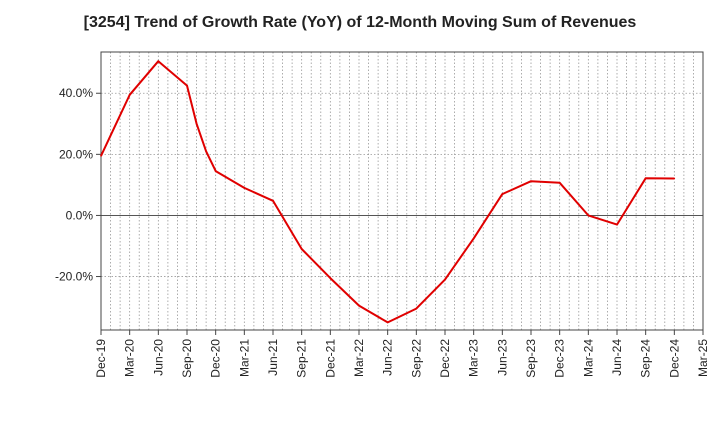 This screenshot has height=440, width=720. What do you see at coordinates (560, 358) in the screenshot?
I see `x-tick-label: Dec-23` at bounding box center [560, 358].